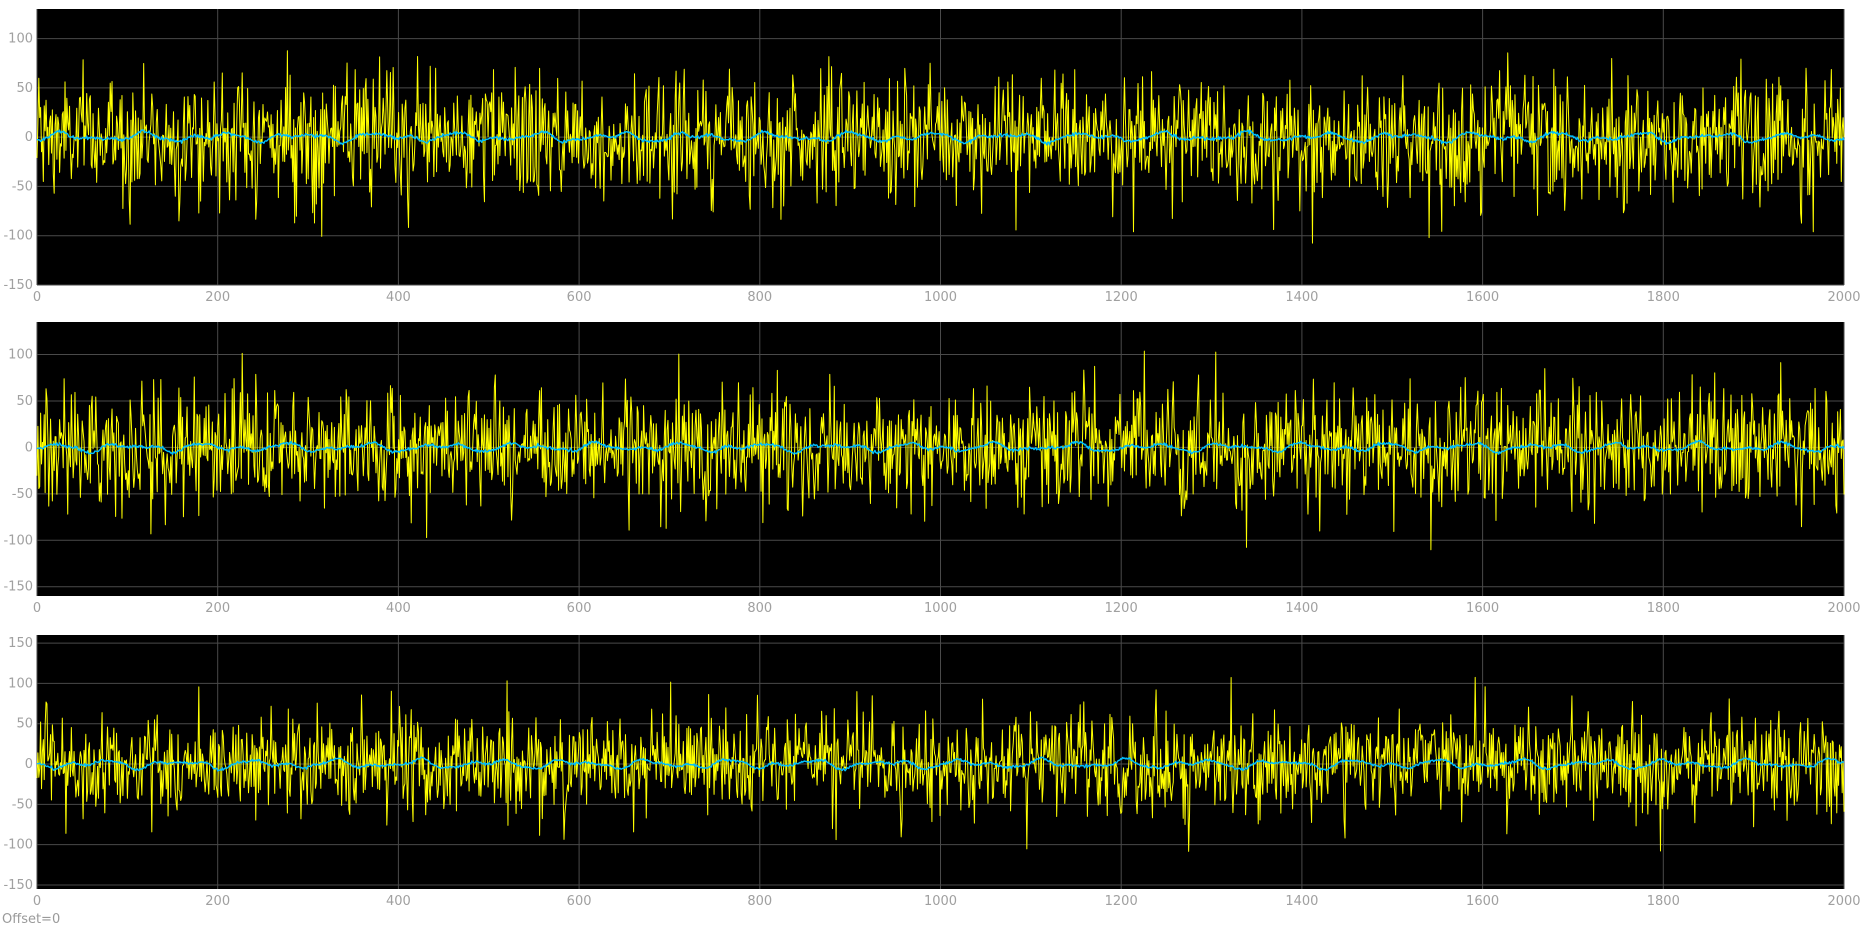  What do you see at coordinates (31, 919) in the screenshot?
I see `offset-label: Offset=0` at bounding box center [31, 919].